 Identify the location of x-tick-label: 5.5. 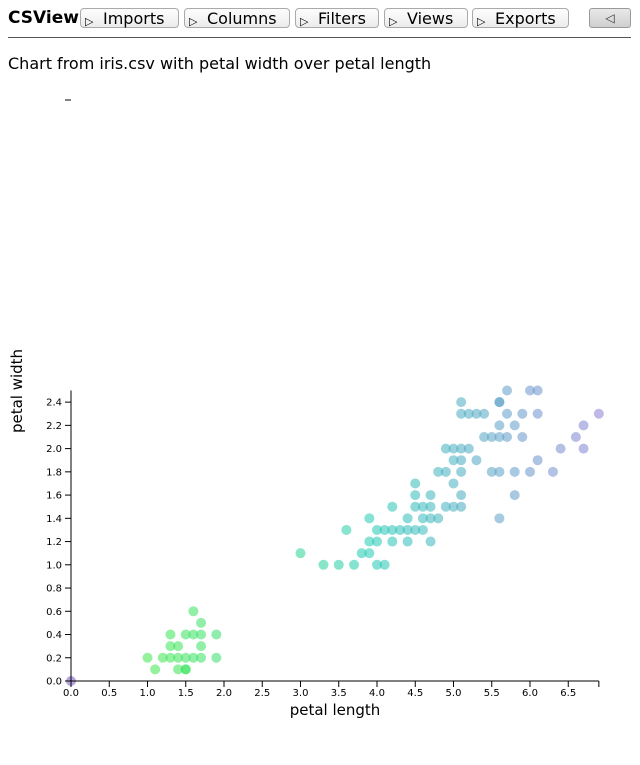
(492, 693).